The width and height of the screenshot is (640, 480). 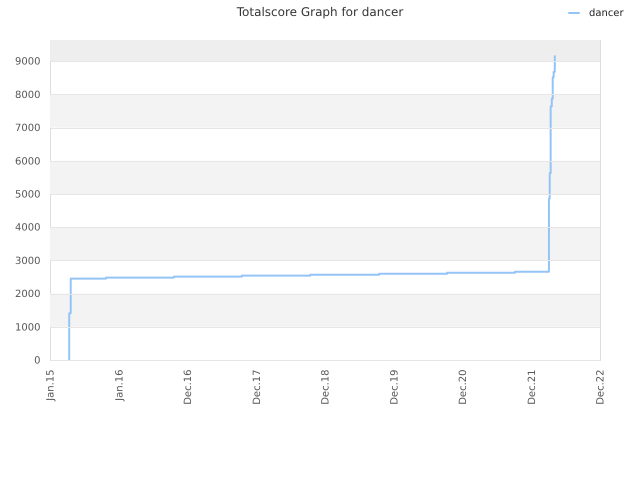 I want to click on x-tick-label: Dec.20, so click(x=463, y=387).